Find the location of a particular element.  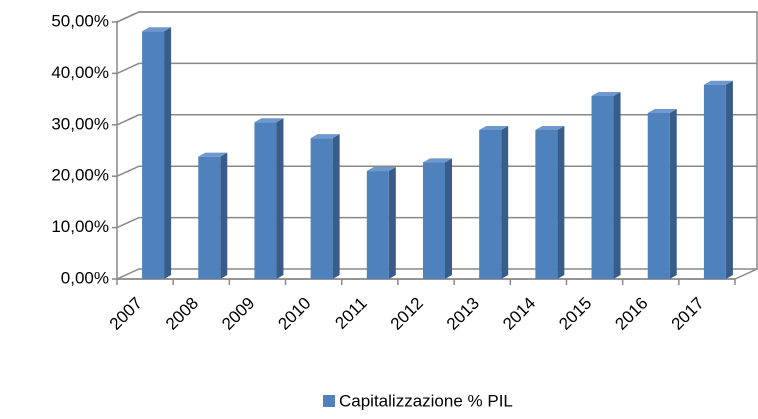

y-tick-label: 40,00% is located at coordinates (80, 72).